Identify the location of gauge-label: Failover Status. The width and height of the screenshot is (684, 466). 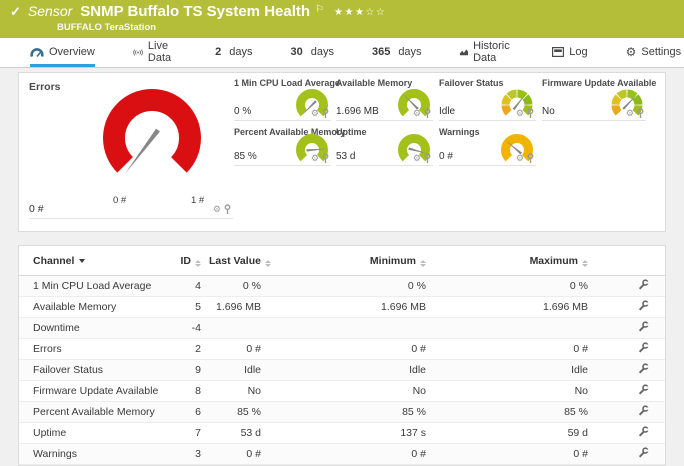
(471, 83).